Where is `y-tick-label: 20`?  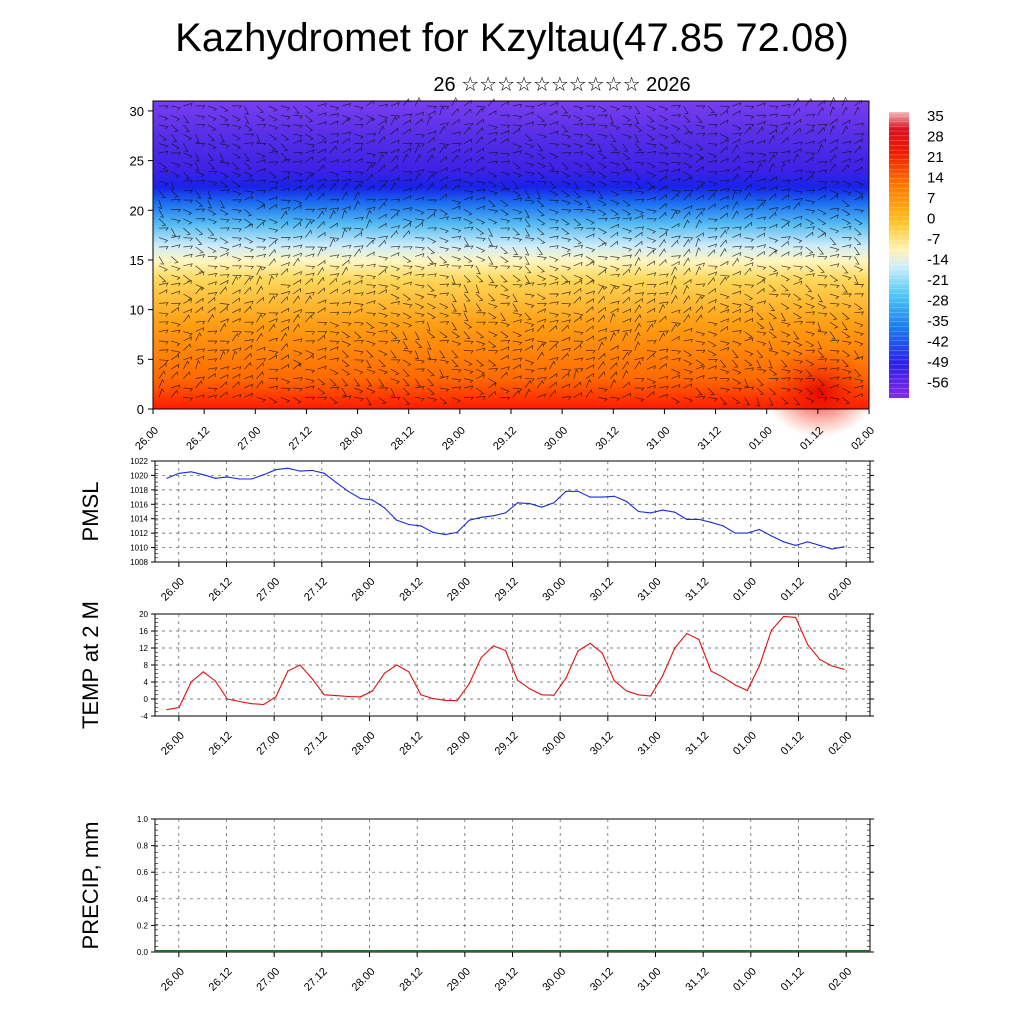
y-tick-label: 20 is located at coordinates (143, 614).